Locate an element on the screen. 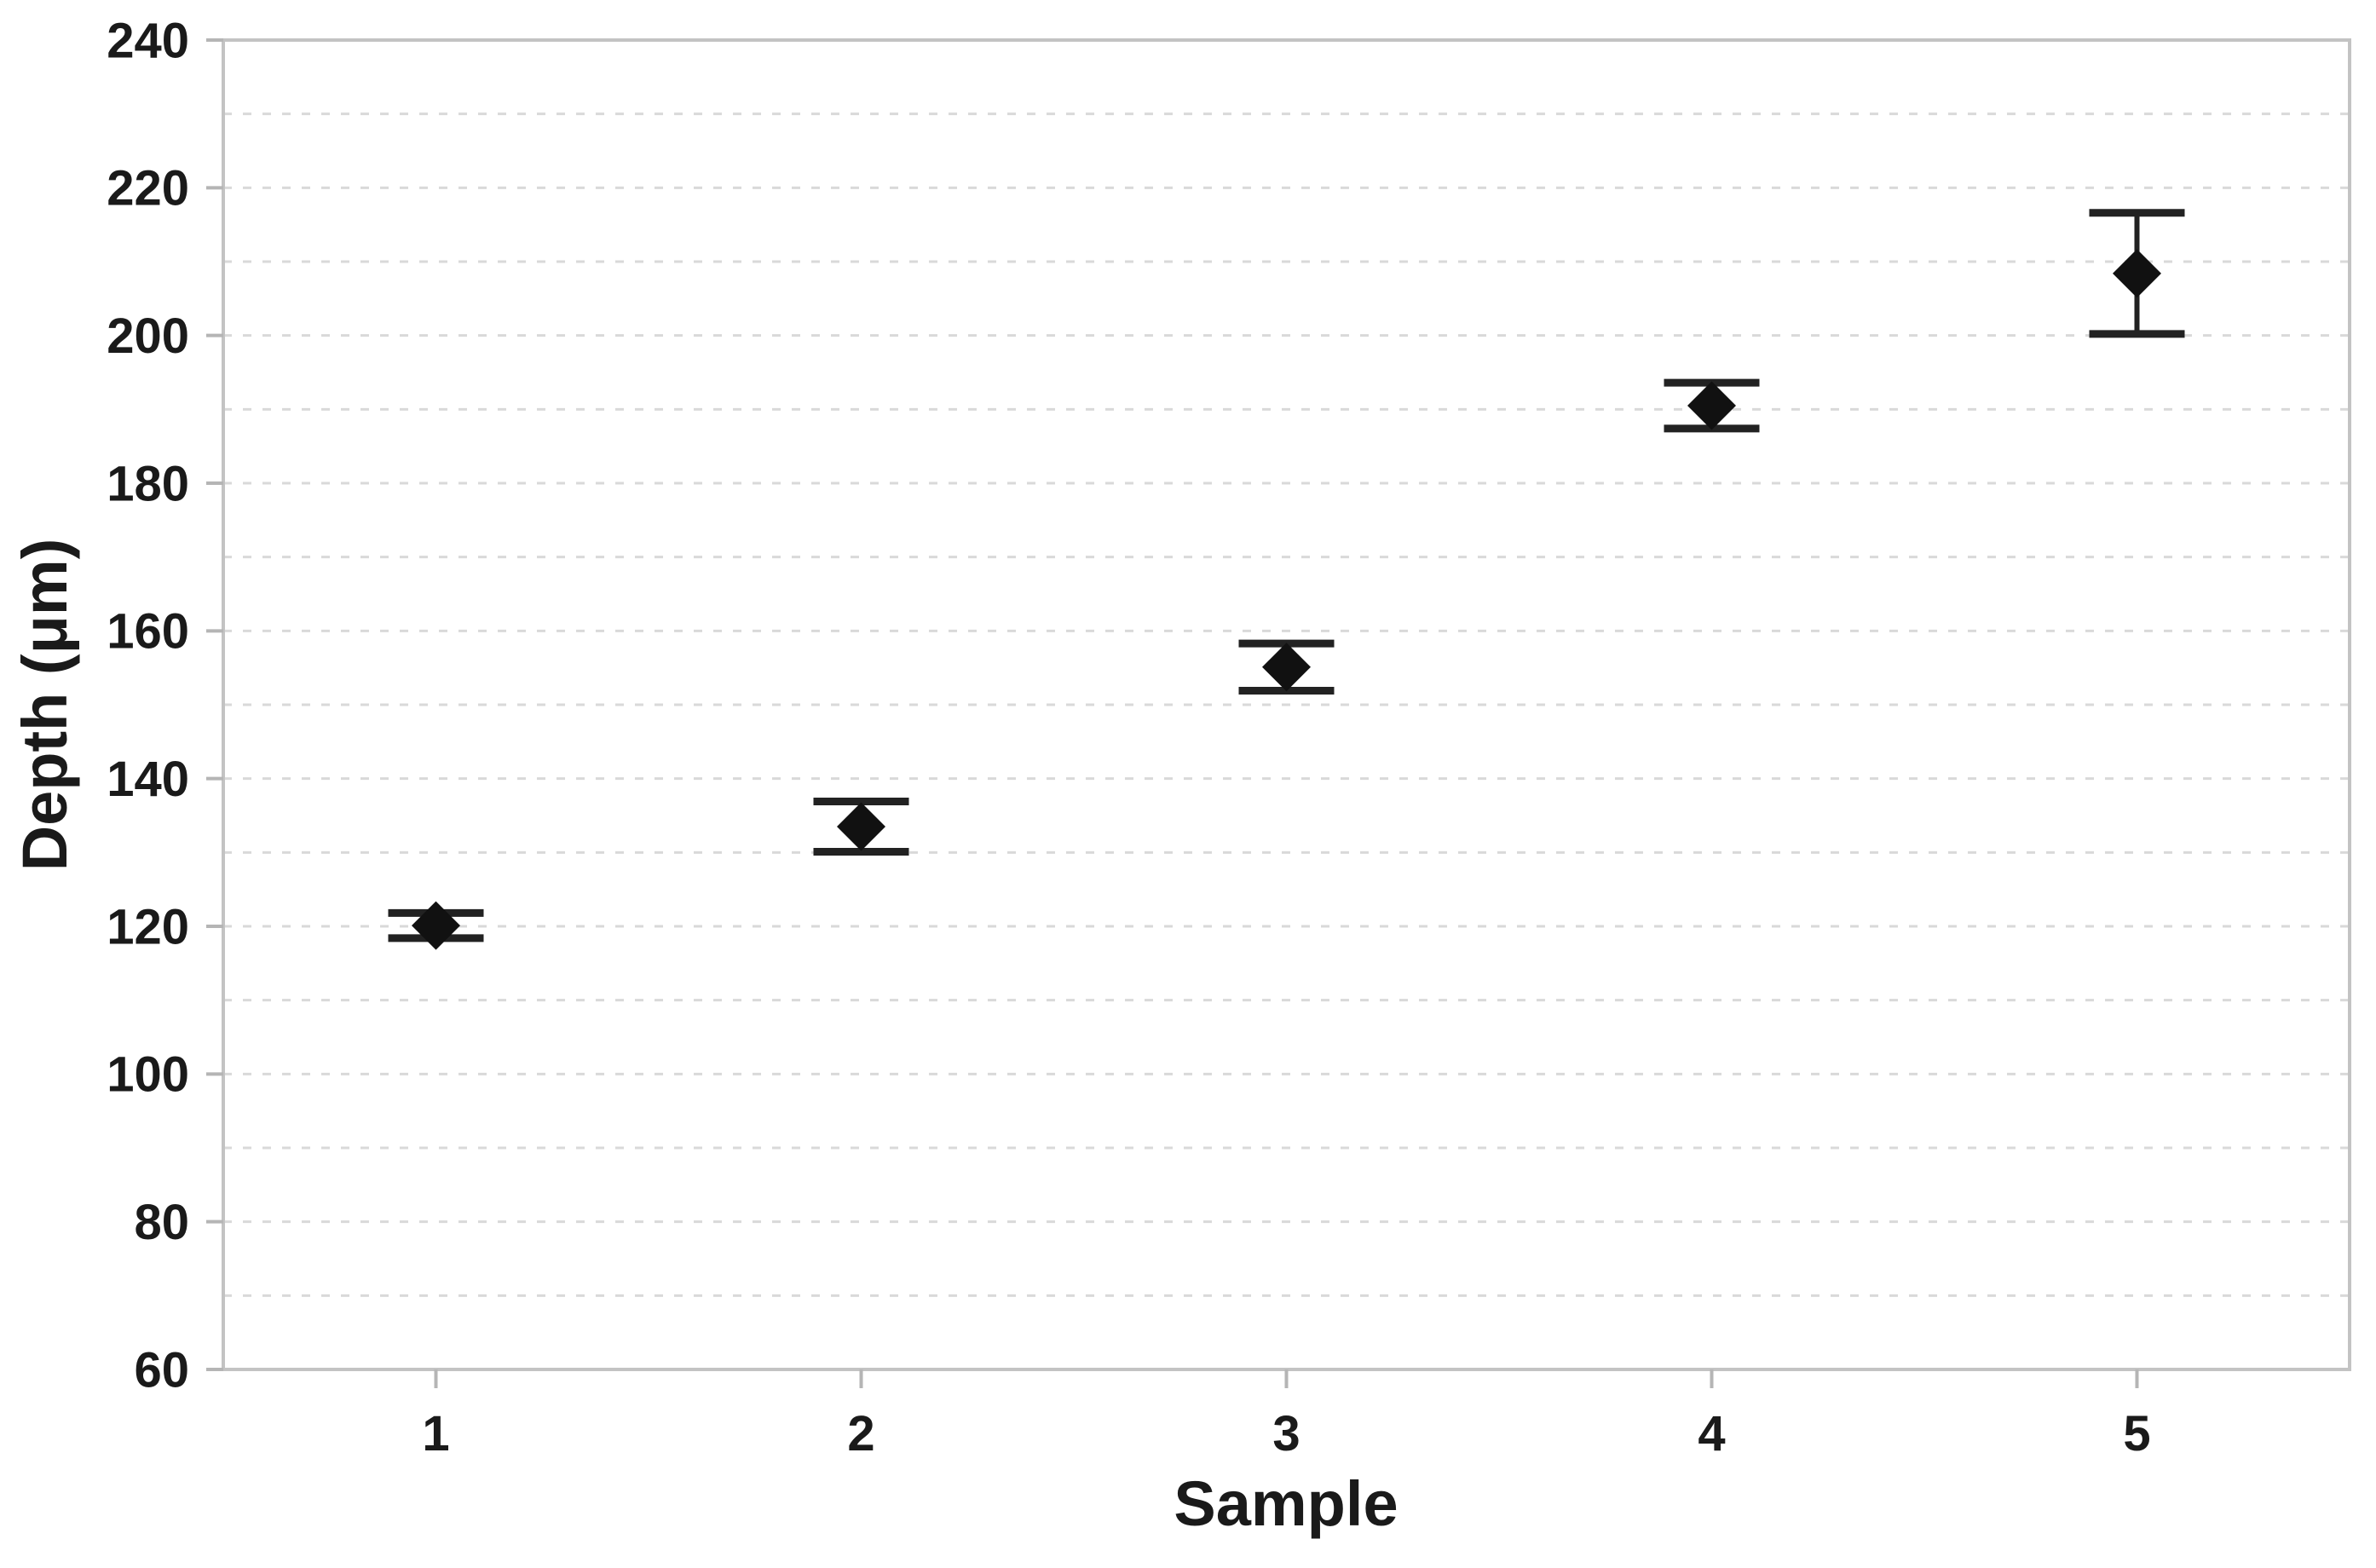 The height and width of the screenshot is (1568, 2376). y-tick-label: 140 is located at coordinates (148, 779).